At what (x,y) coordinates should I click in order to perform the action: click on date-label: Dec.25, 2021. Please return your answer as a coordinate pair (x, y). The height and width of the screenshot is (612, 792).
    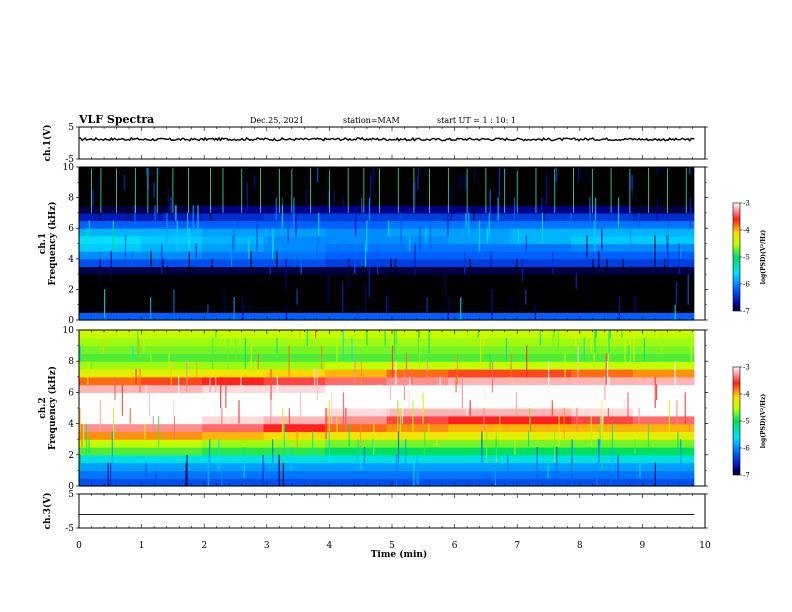
    Looking at the image, I should click on (277, 120).